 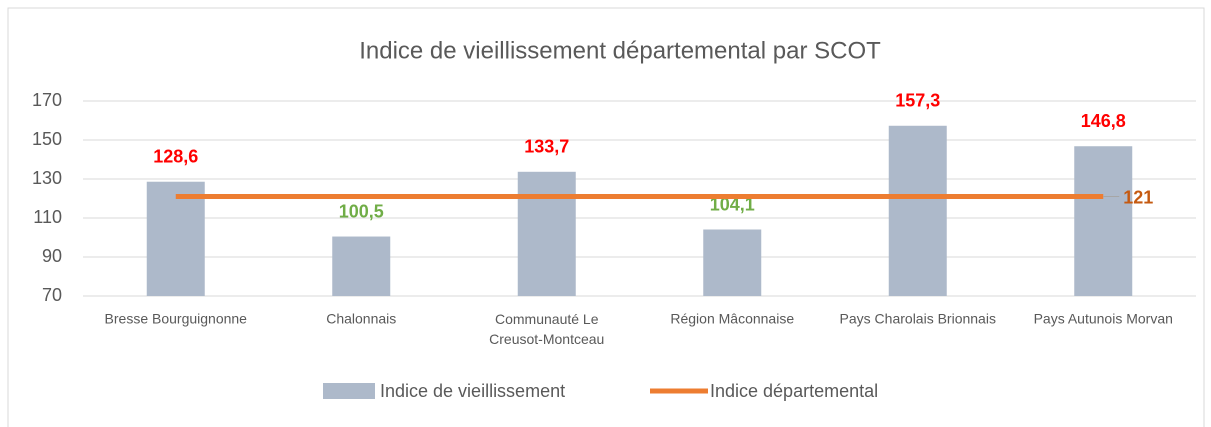 What do you see at coordinates (47, 178) in the screenshot?
I see `y-tick-label: 130` at bounding box center [47, 178].